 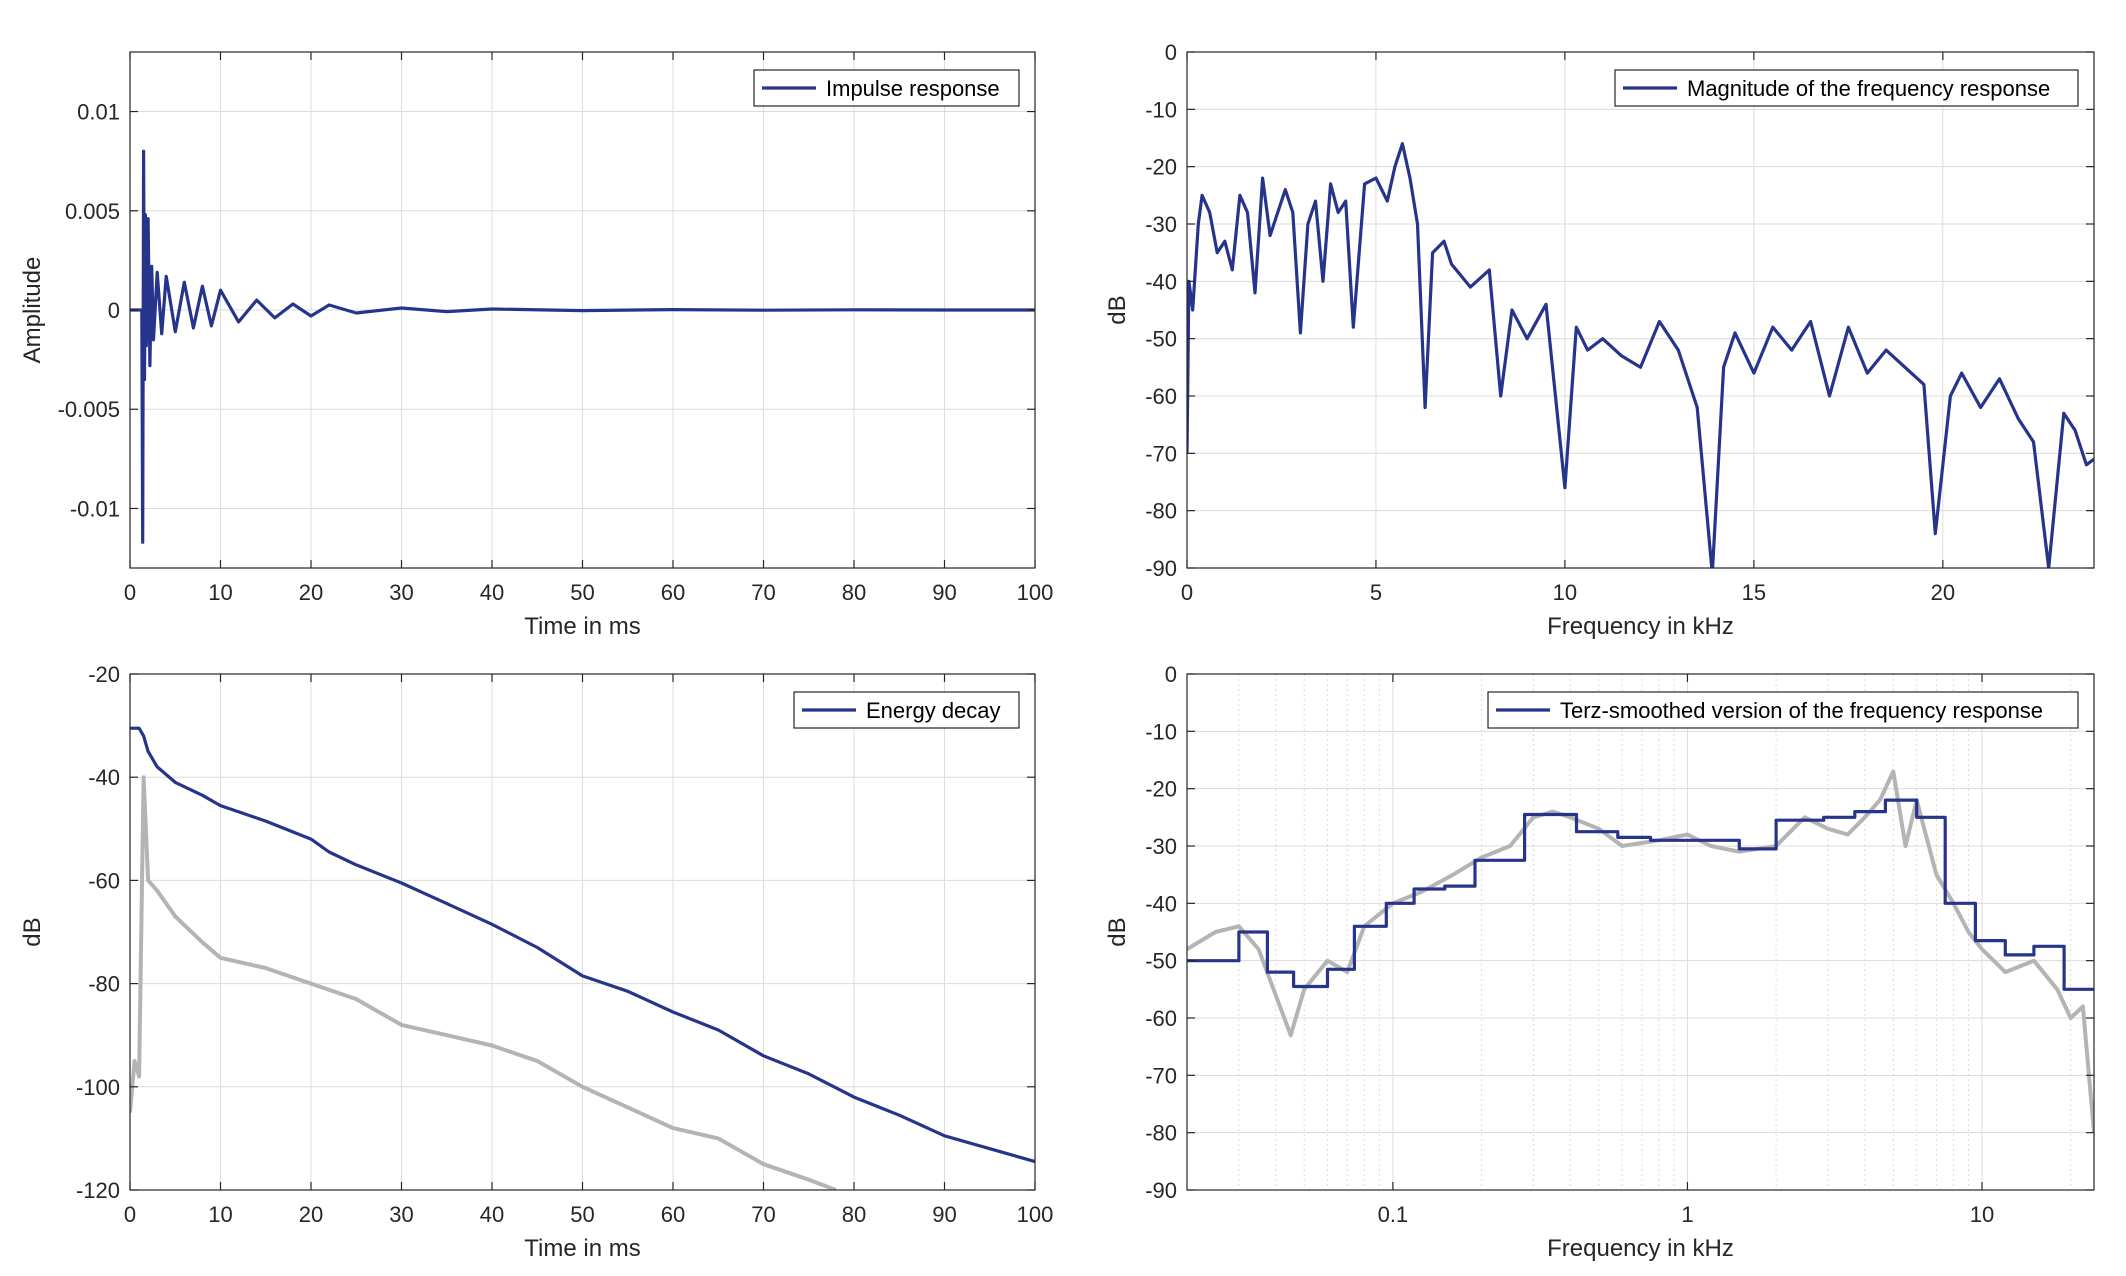 What do you see at coordinates (98, 112) in the screenshot?
I see `y-tick-label: 0.01` at bounding box center [98, 112].